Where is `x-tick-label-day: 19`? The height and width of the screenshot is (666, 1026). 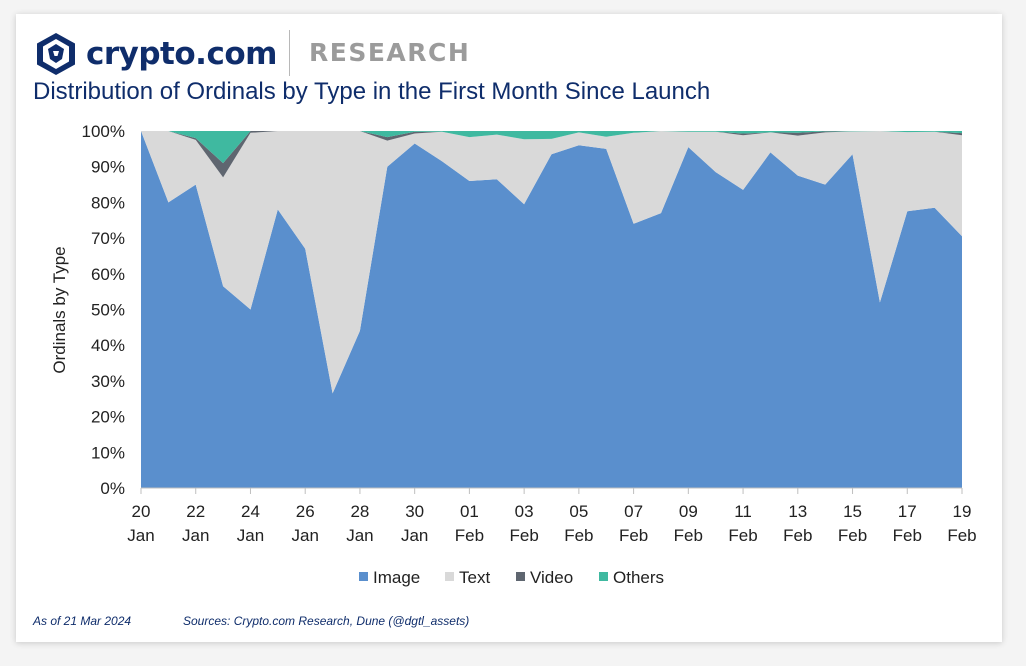 x-tick-label-day: 19 is located at coordinates (962, 511).